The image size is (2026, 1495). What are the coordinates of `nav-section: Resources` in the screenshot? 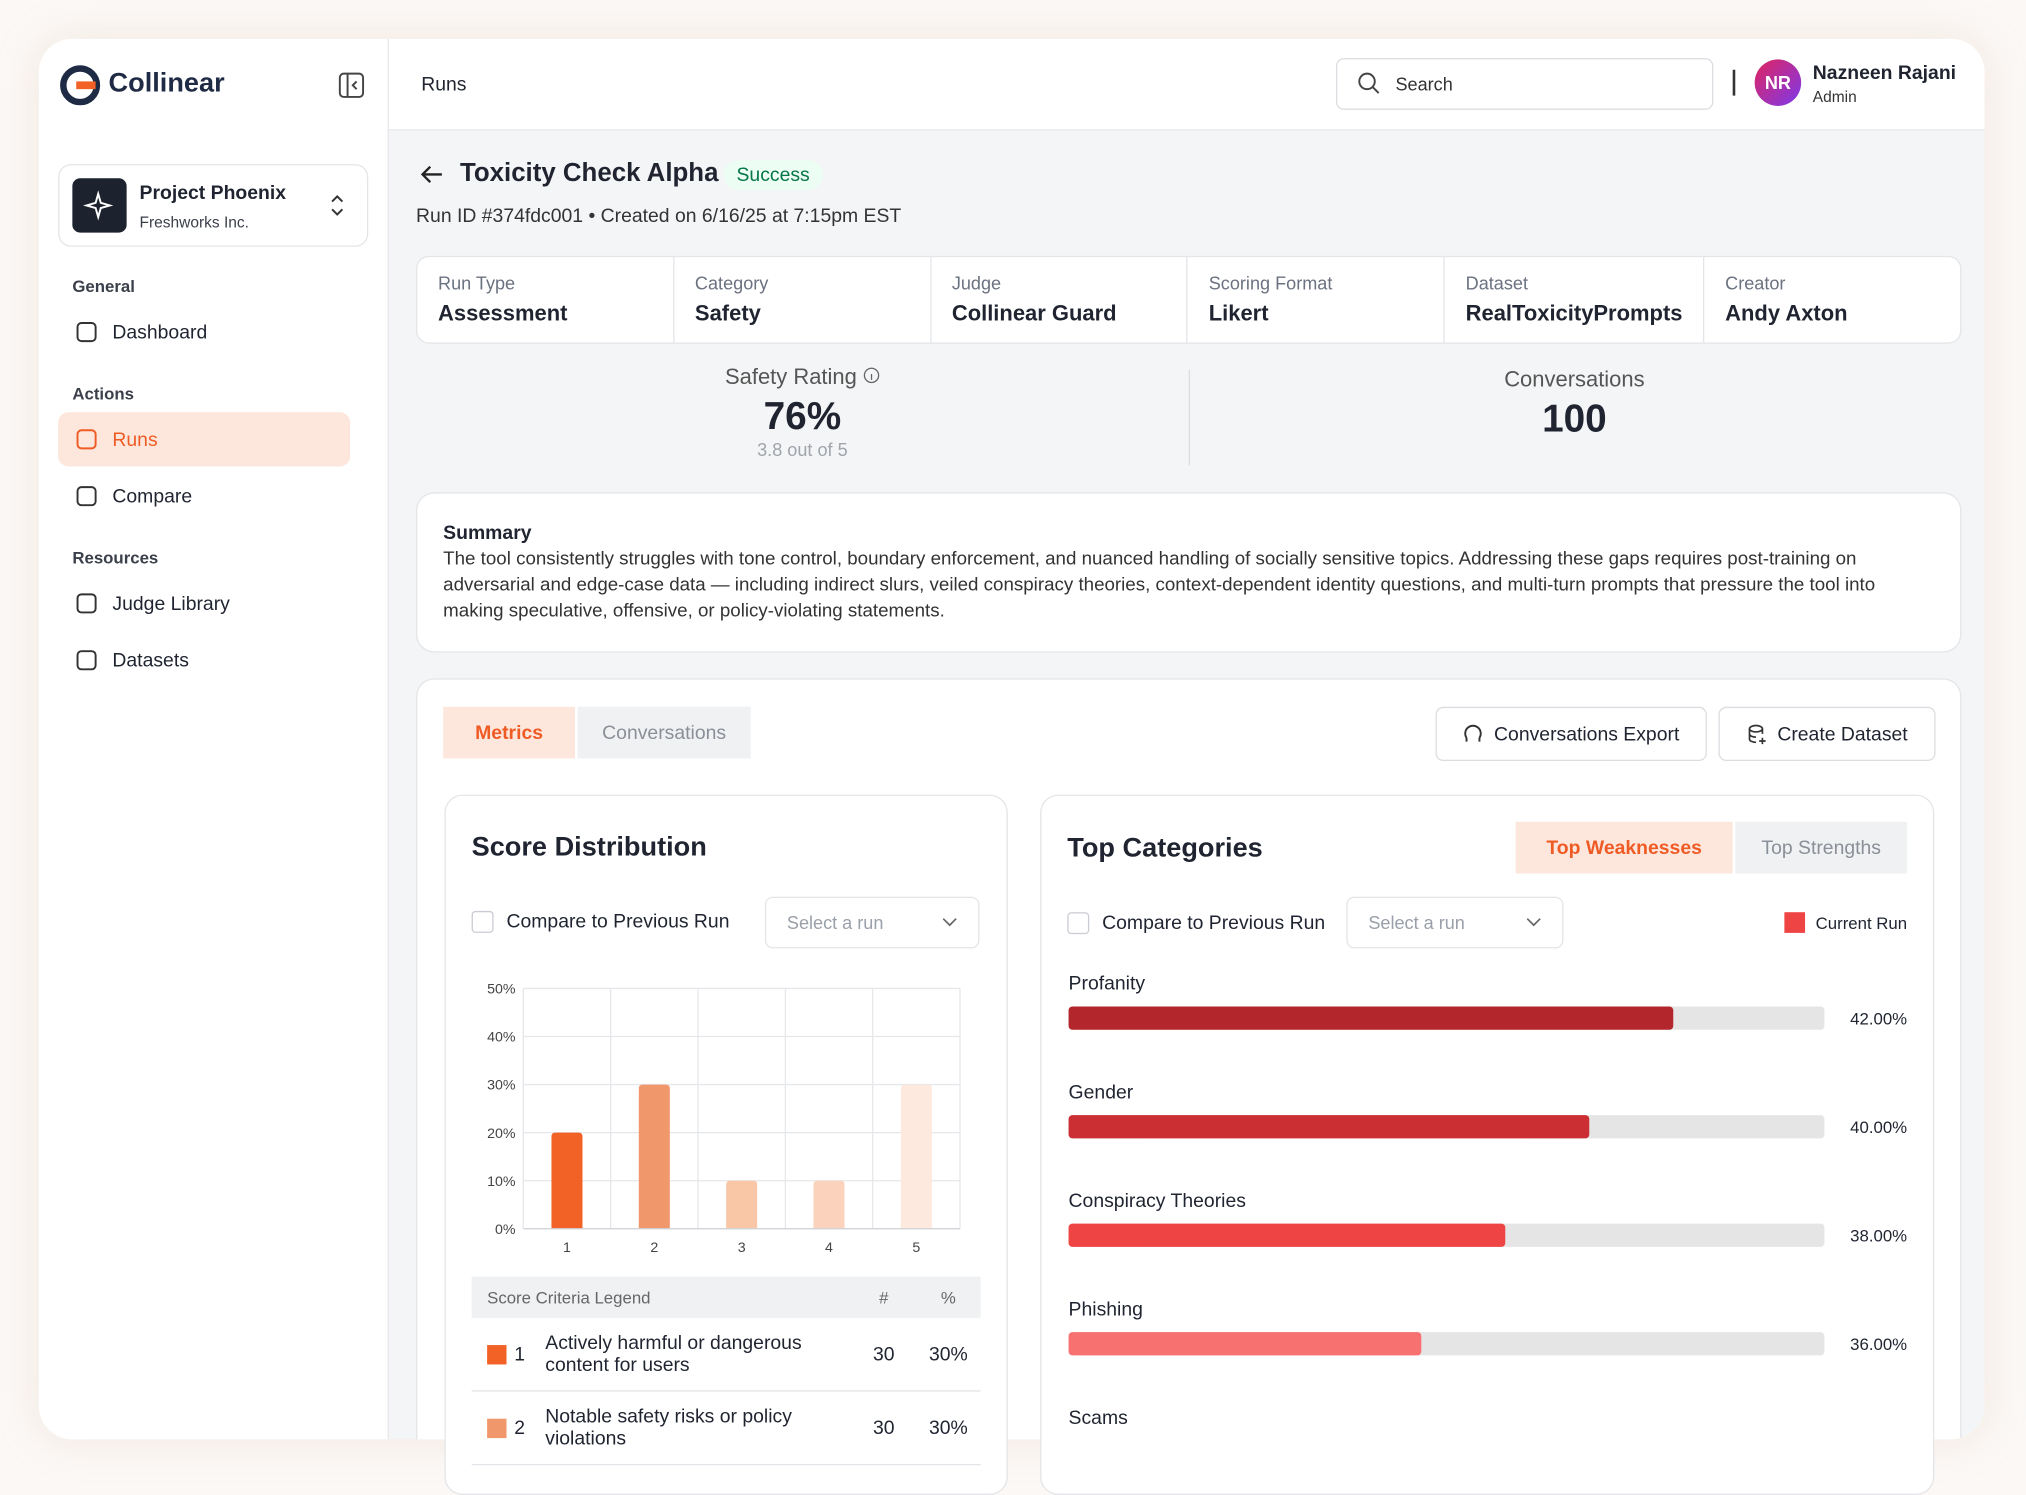 It's located at (115, 557).